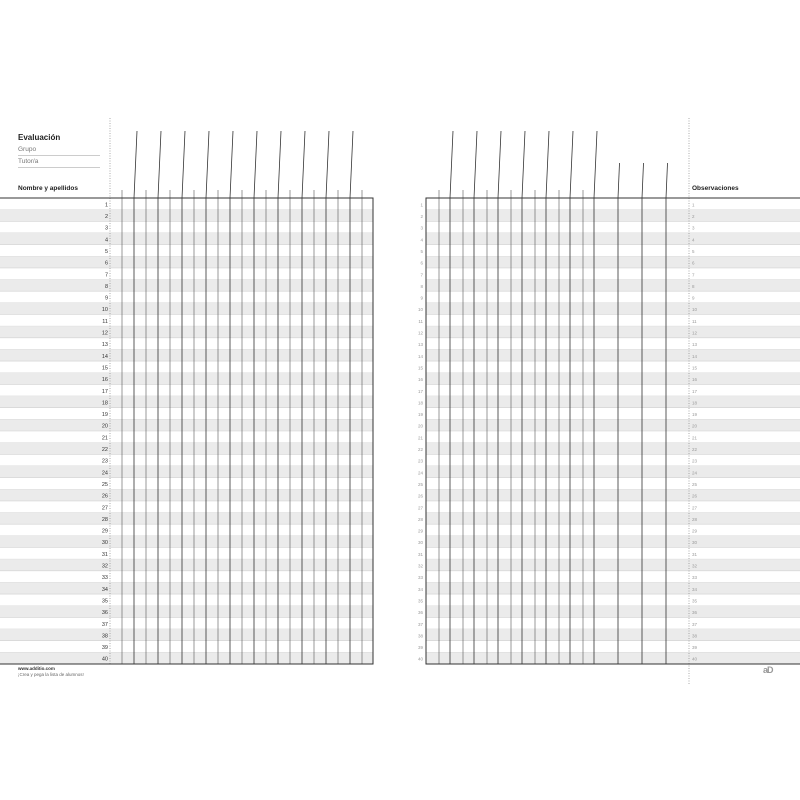 Image resolution: width=800 pixels, height=800 pixels. What do you see at coordinates (421, 414) in the screenshot?
I see `row-number-right: 19` at bounding box center [421, 414].